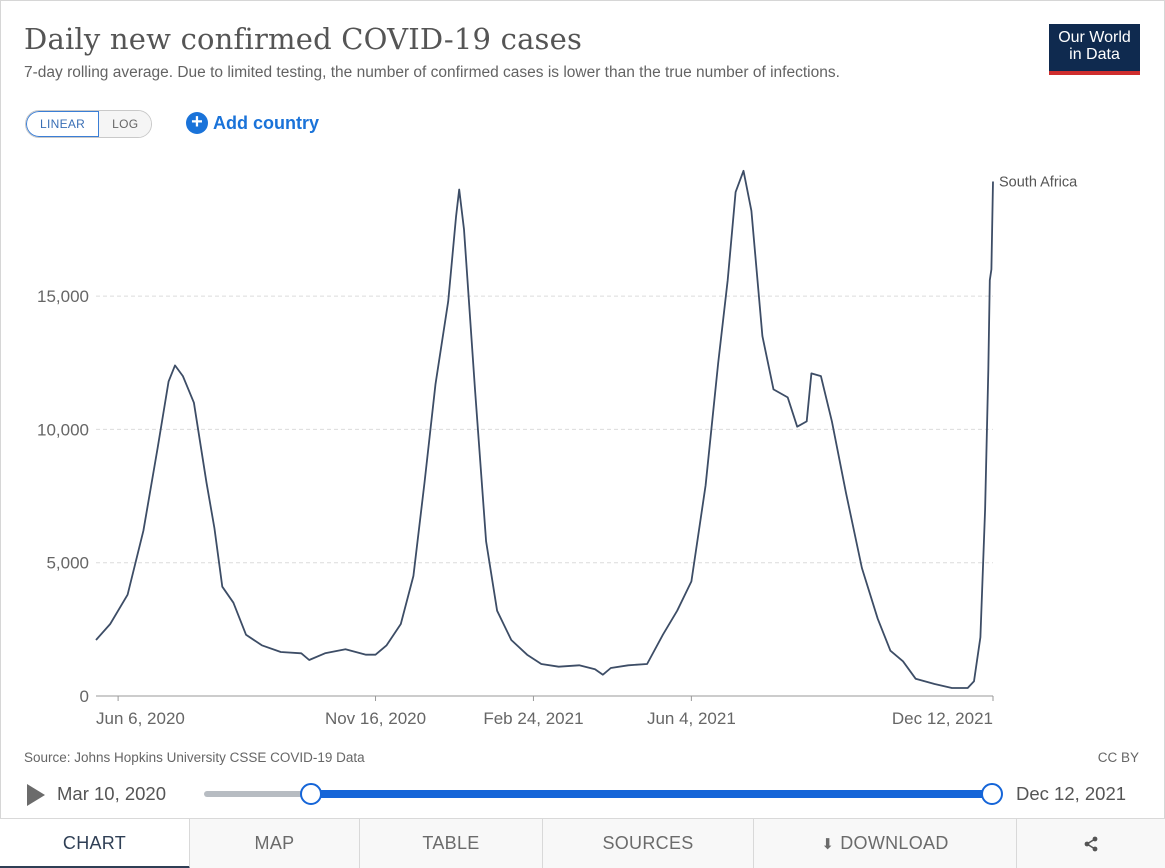 The width and height of the screenshot is (1165, 868). Describe the element at coordinates (691, 718) in the screenshot. I see `x-tick-label: Jun 4, 2021` at that location.